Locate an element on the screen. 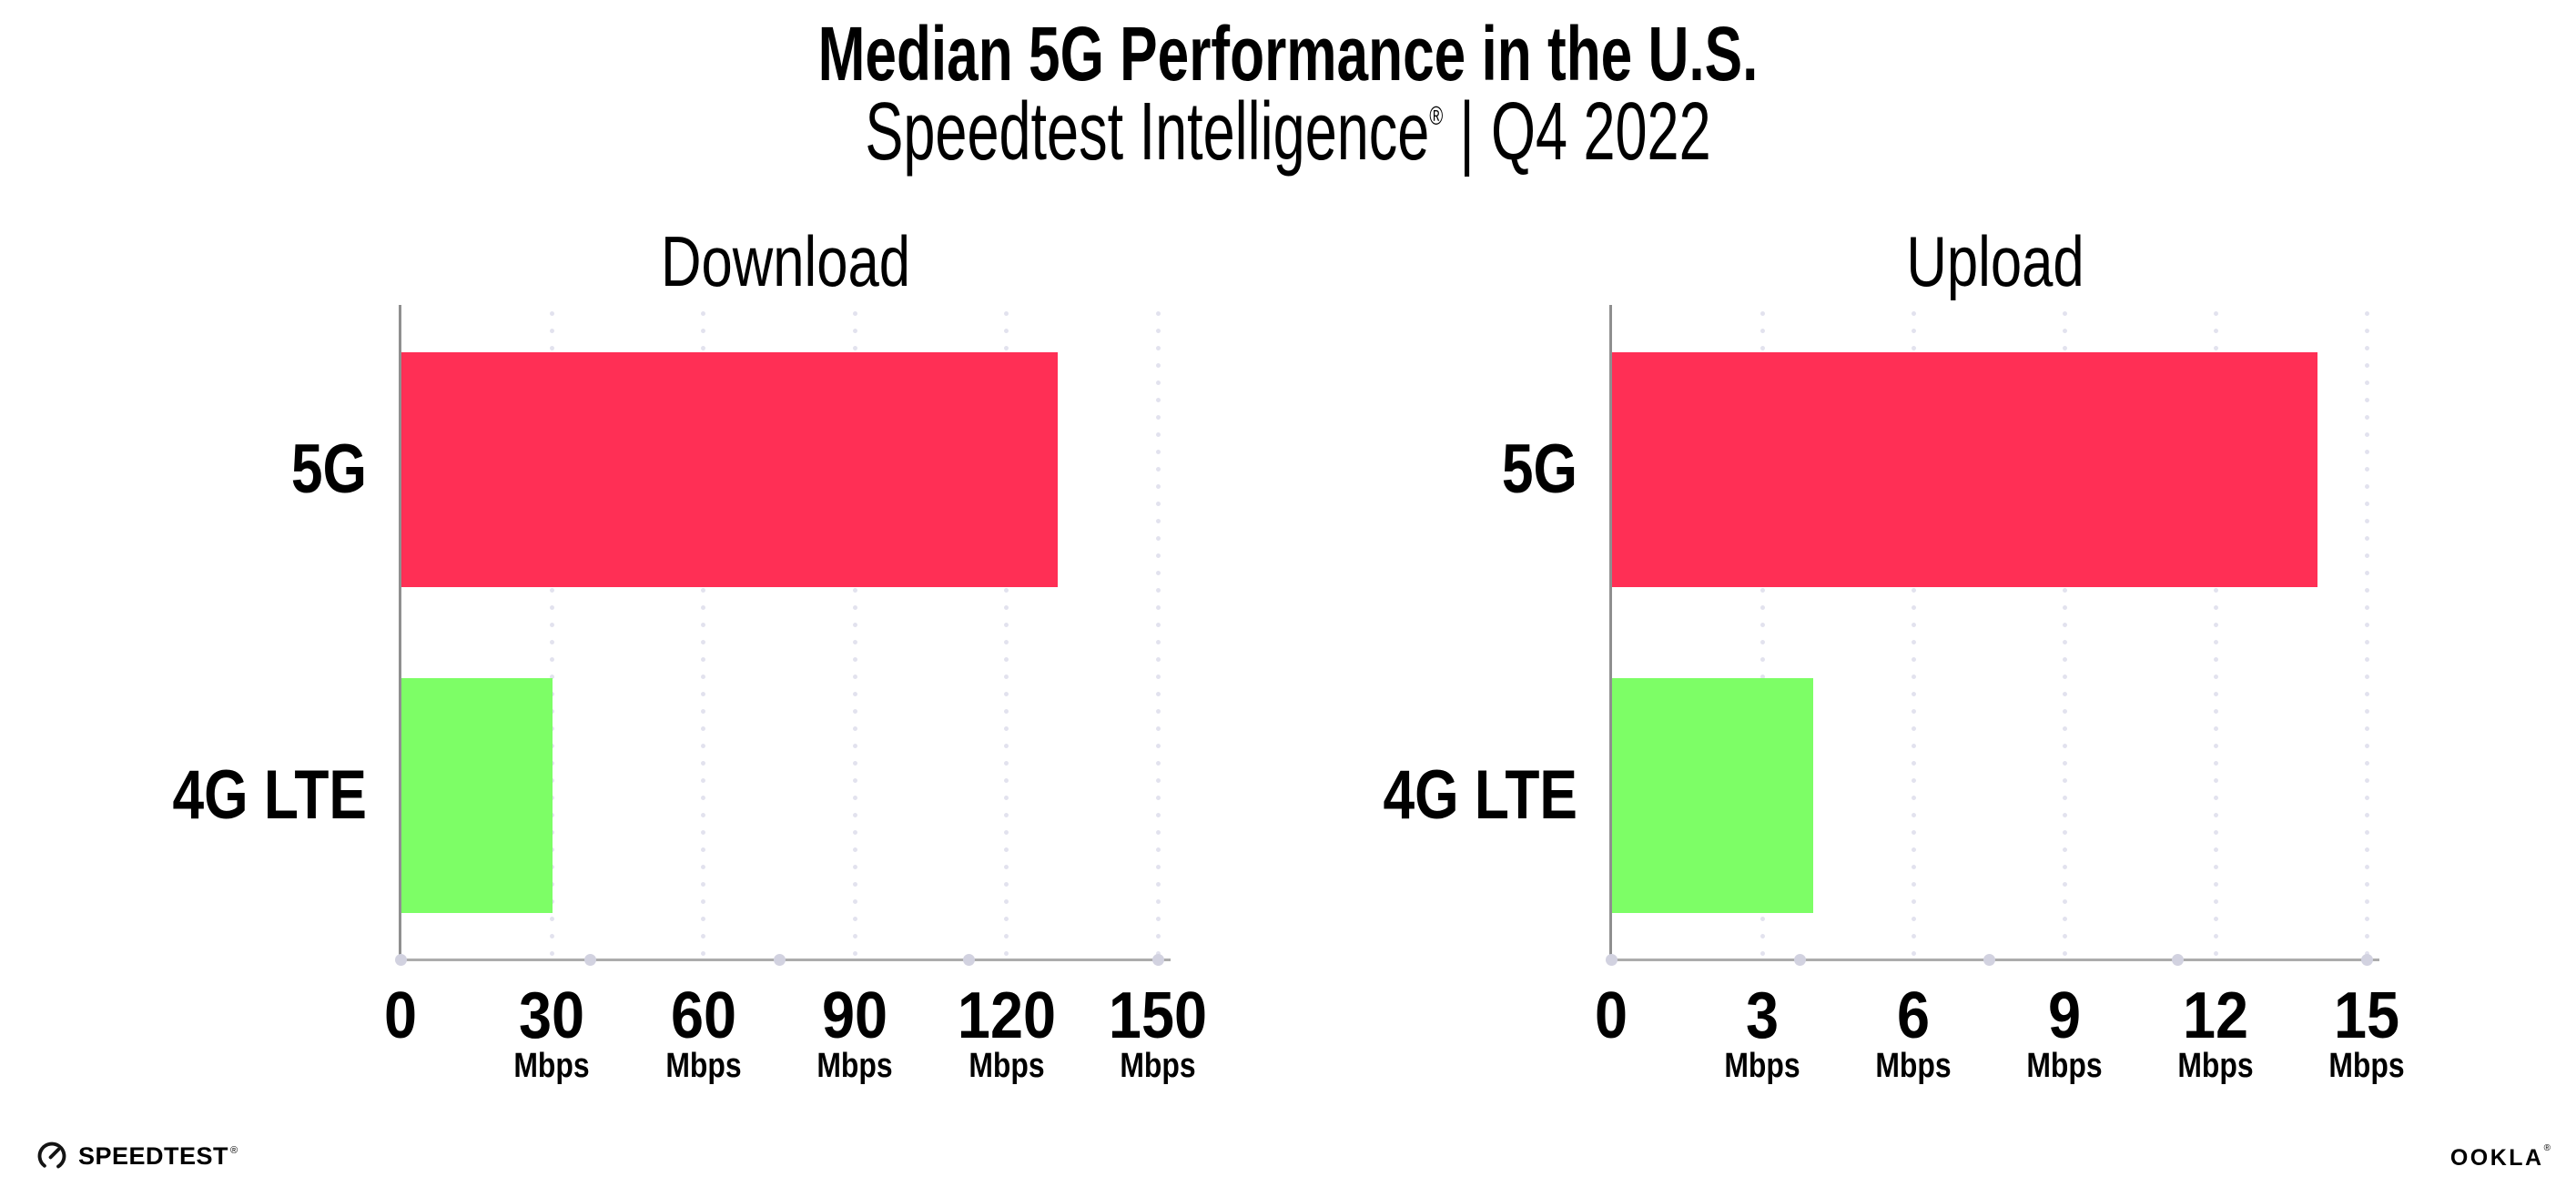 The height and width of the screenshot is (1197, 2576). upload-tick-unit-label-9: Mbps is located at coordinates (2064, 1066).